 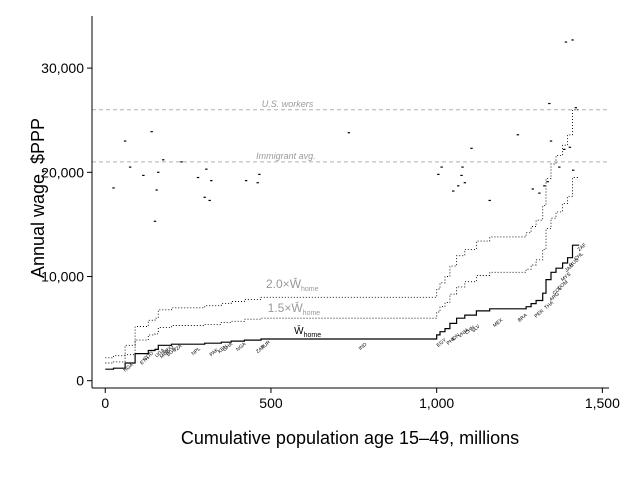 I want to click on country-label: THA, so click(x=549, y=305).